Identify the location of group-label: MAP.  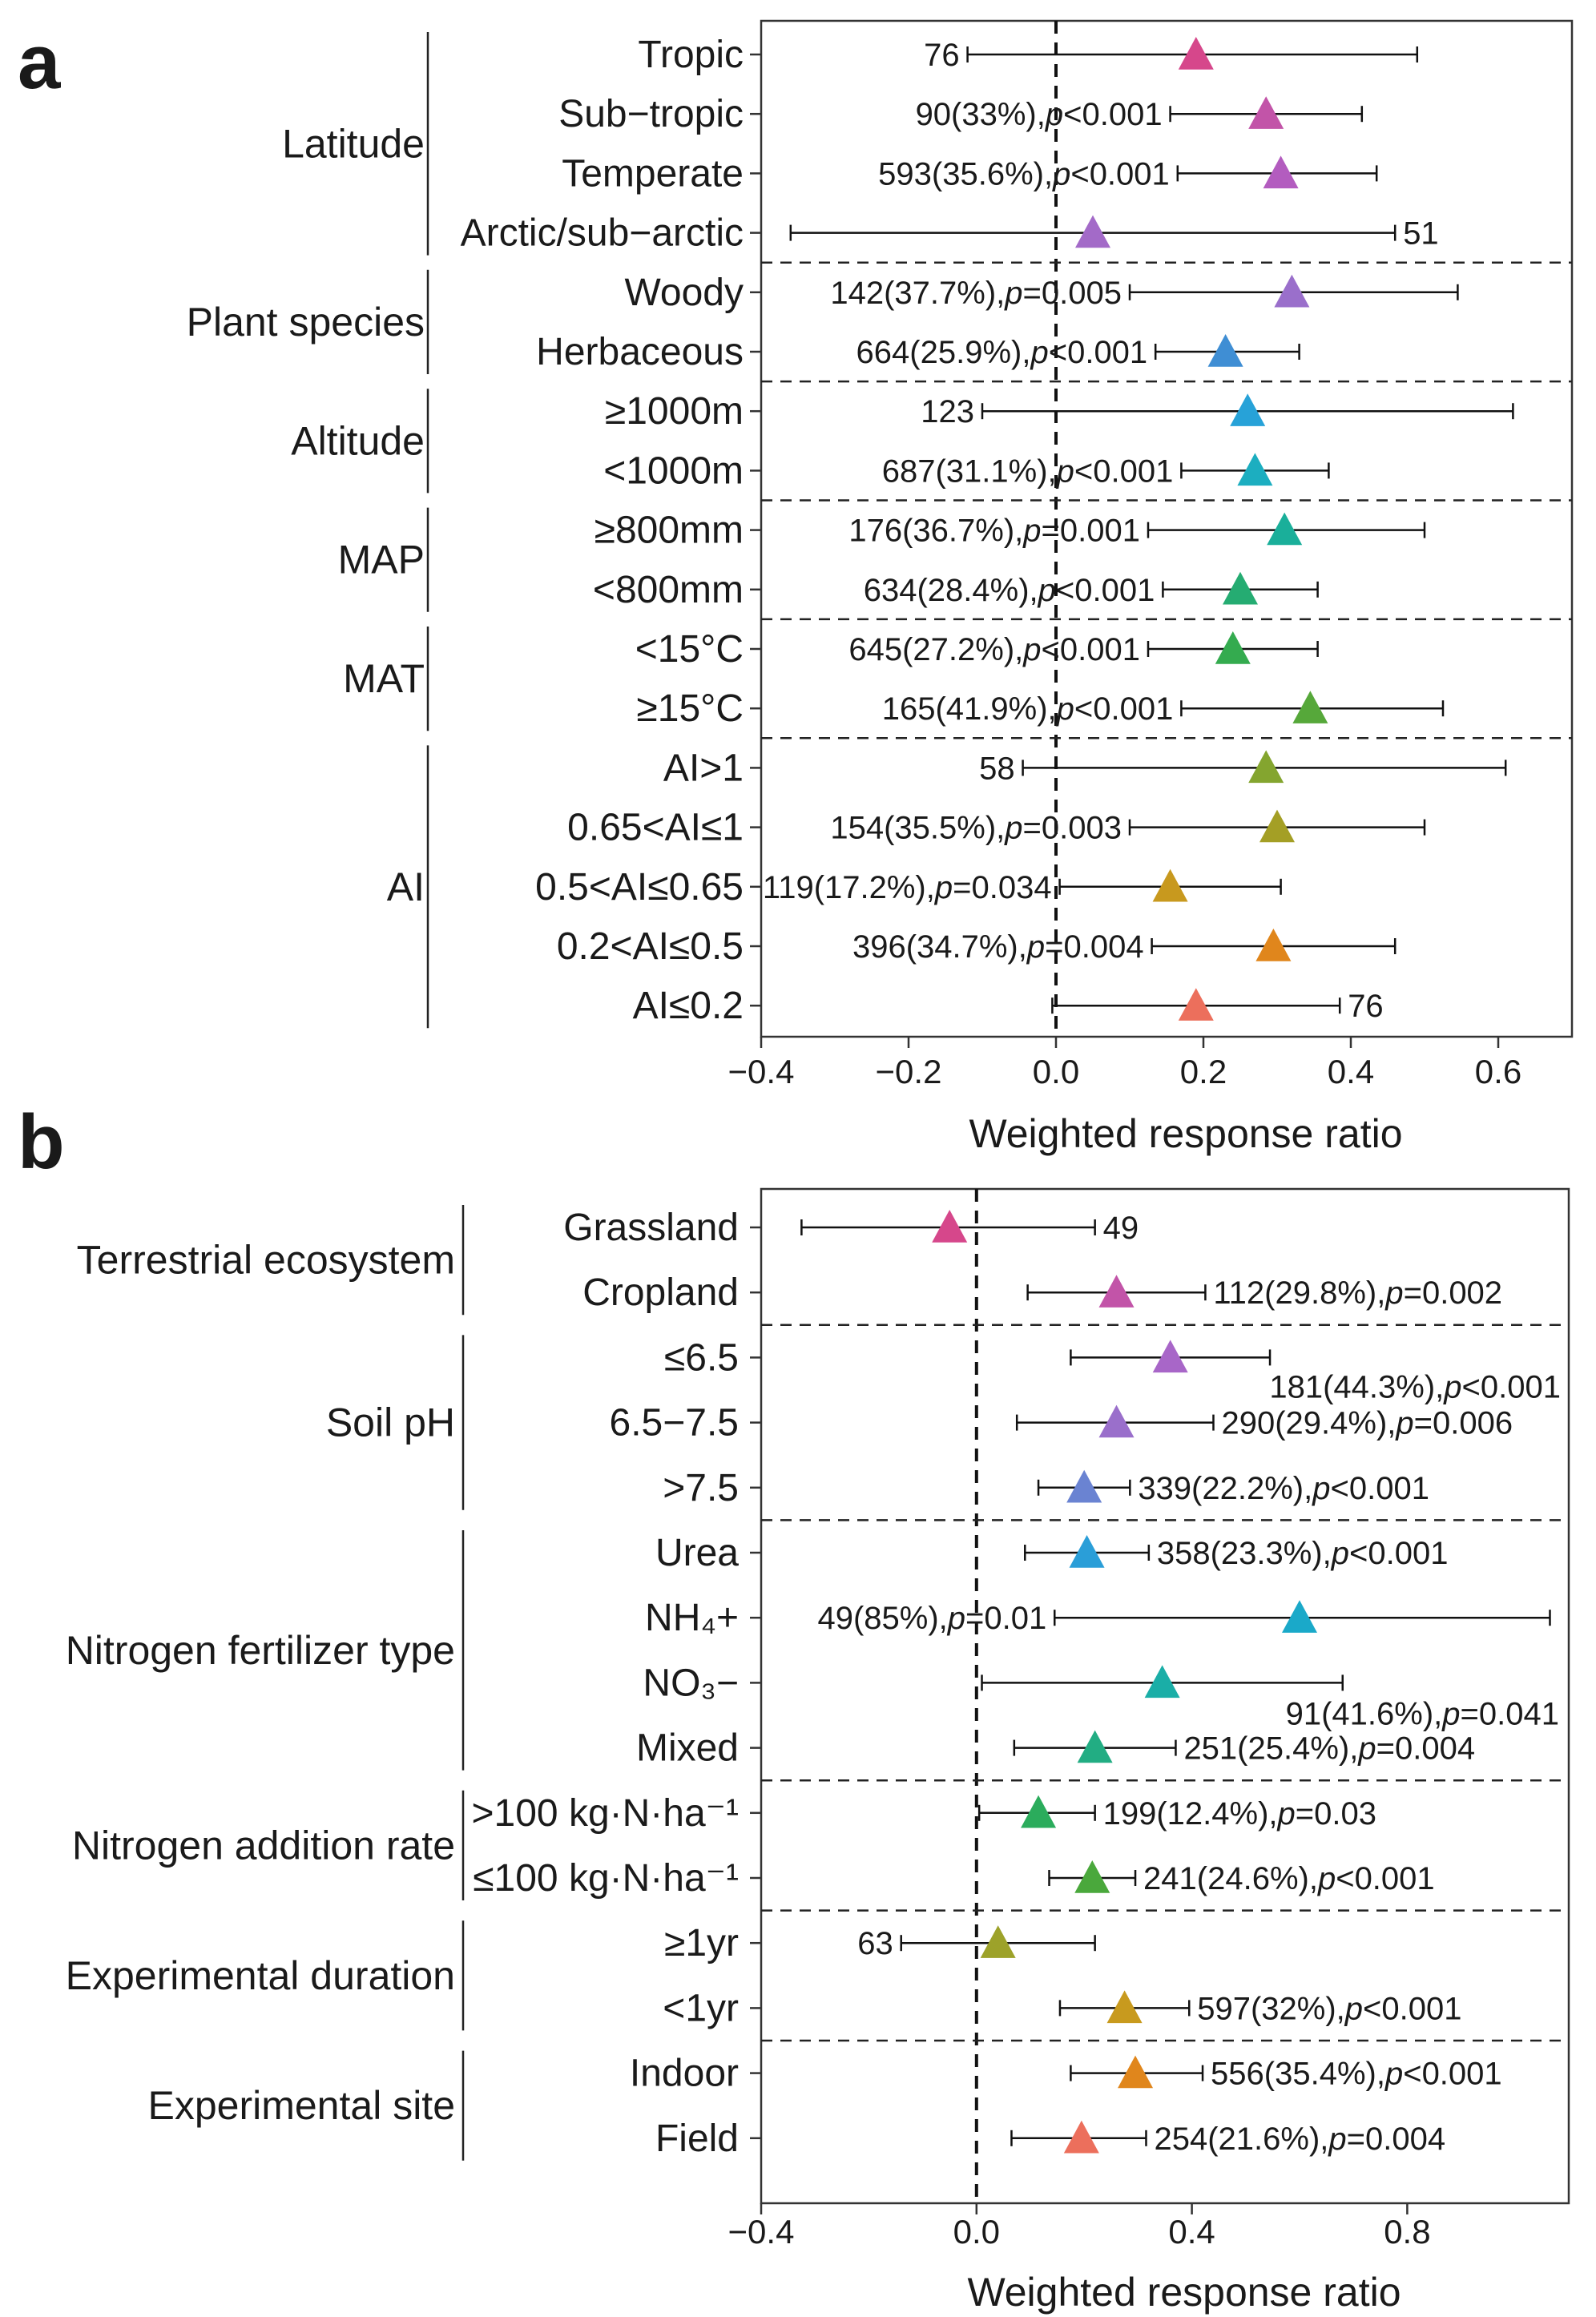
(381, 560).